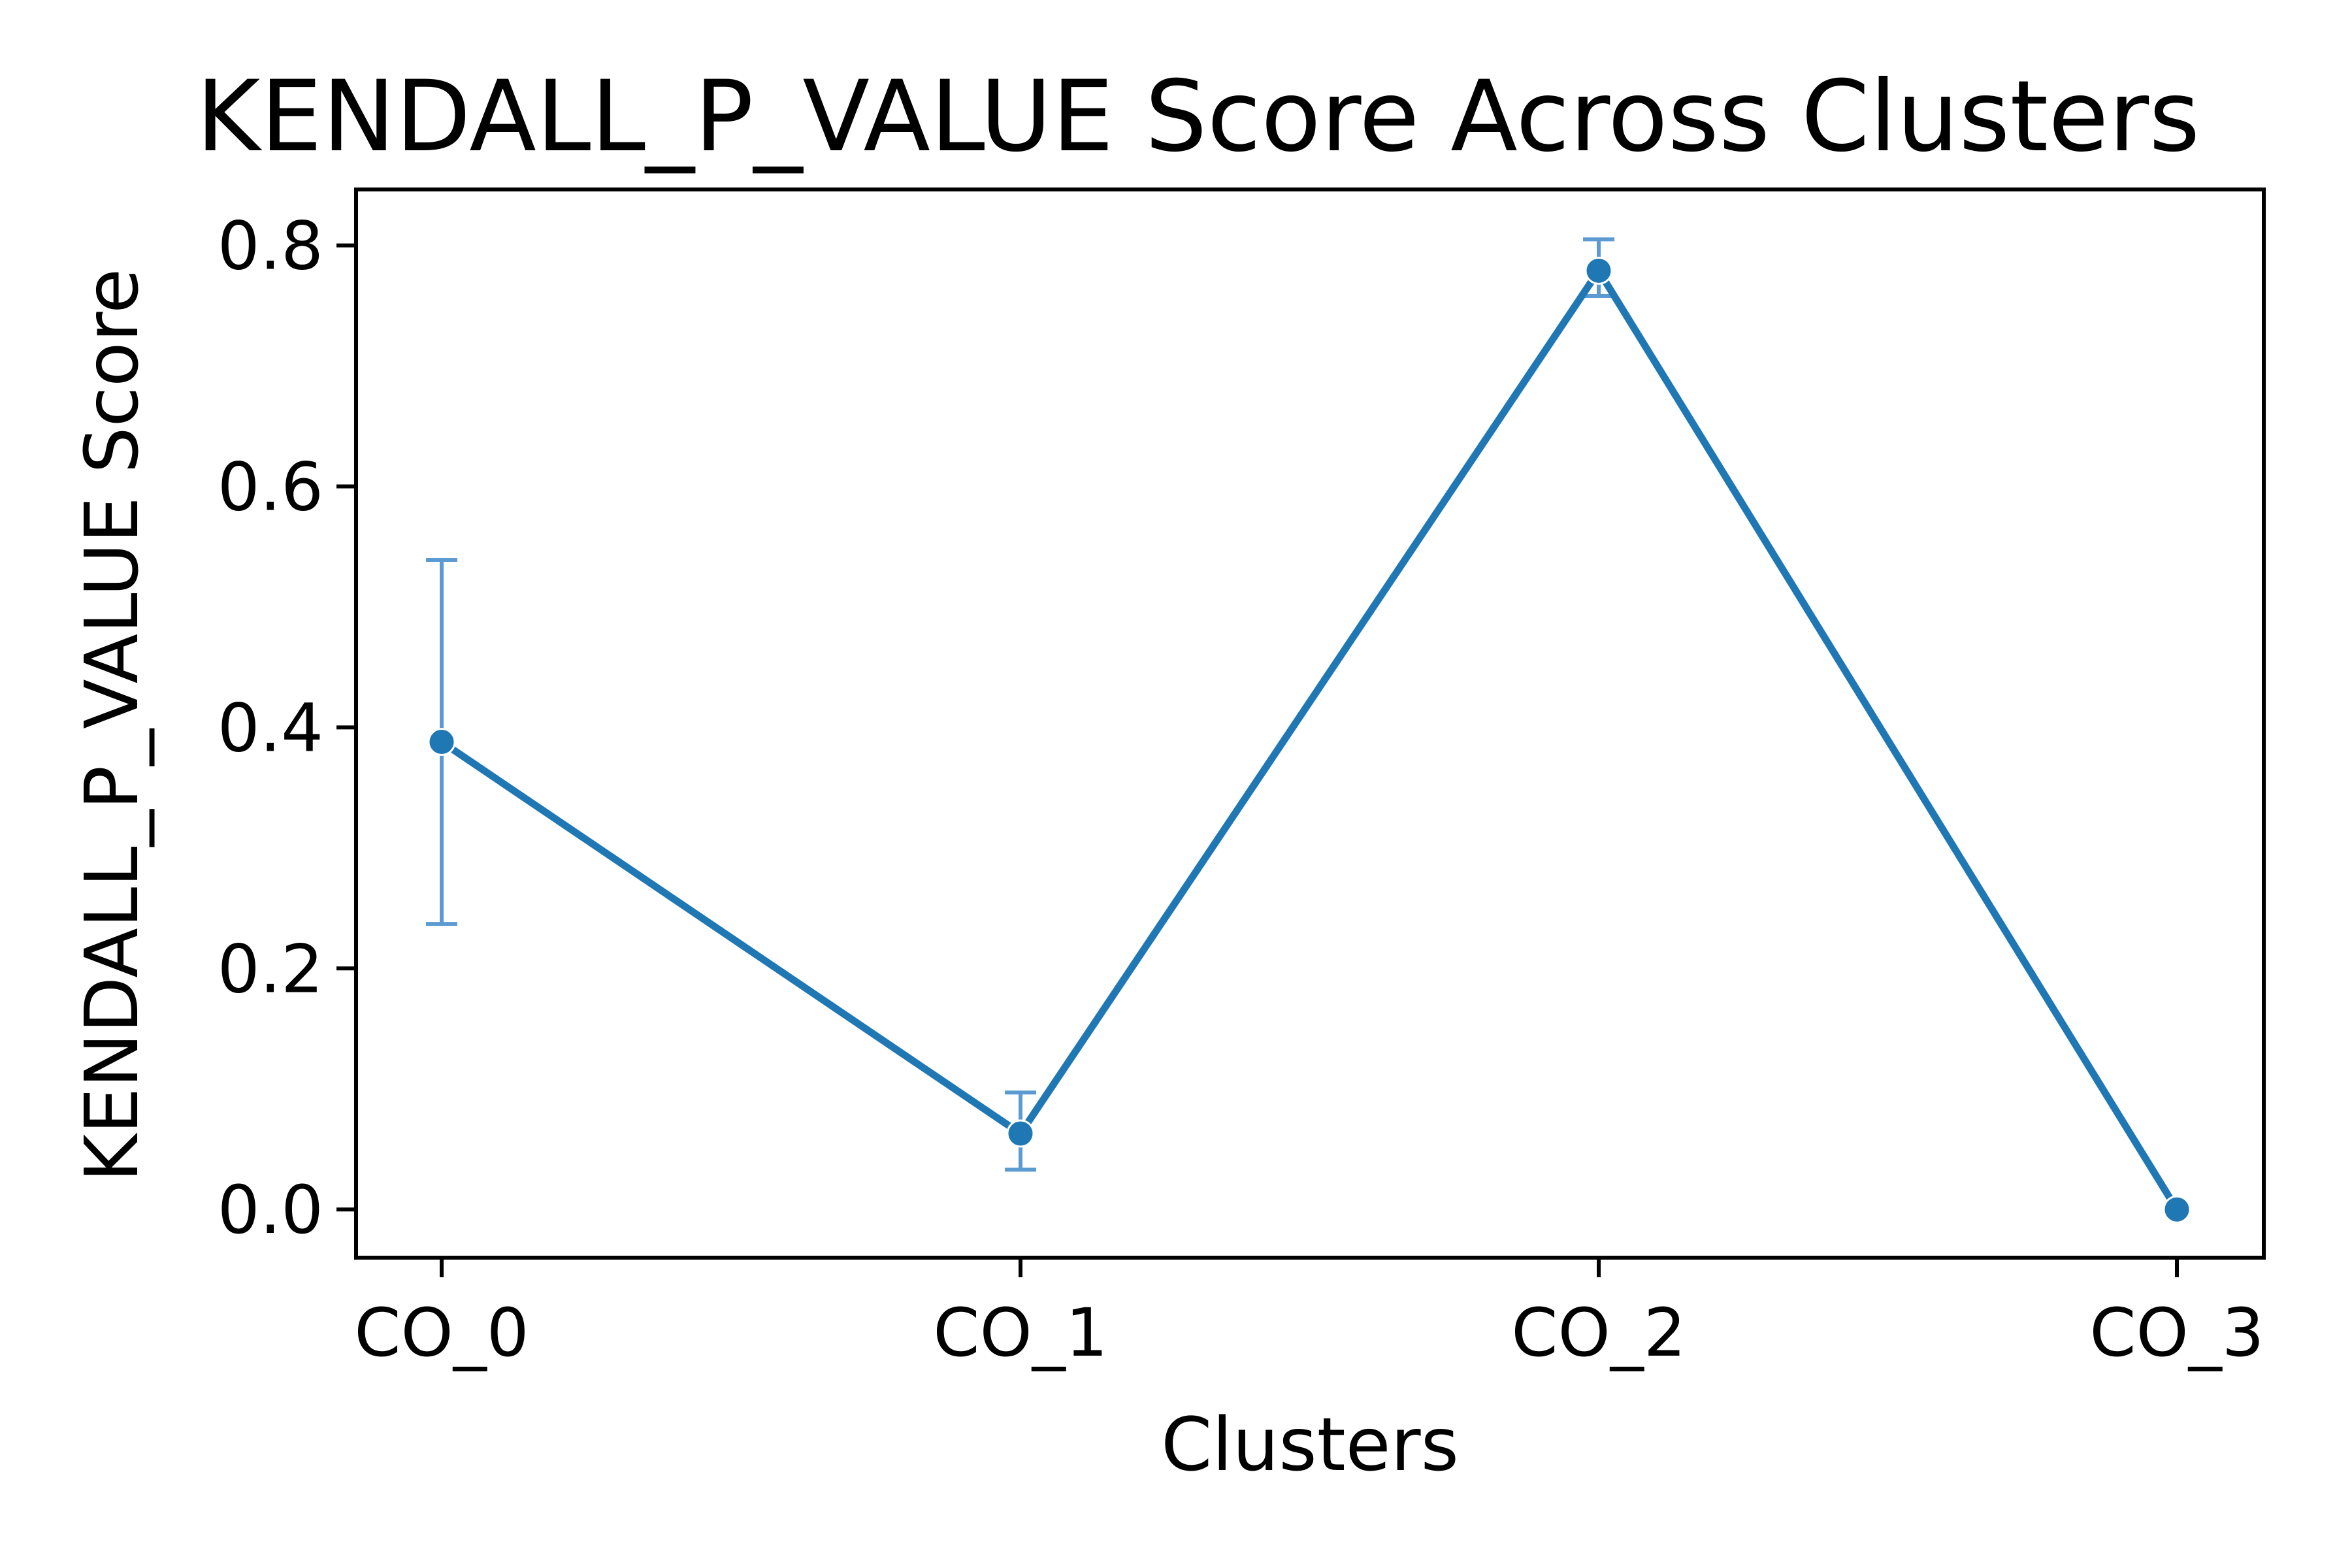  I want to click on x-tick-label: CO_0, so click(441, 1333).